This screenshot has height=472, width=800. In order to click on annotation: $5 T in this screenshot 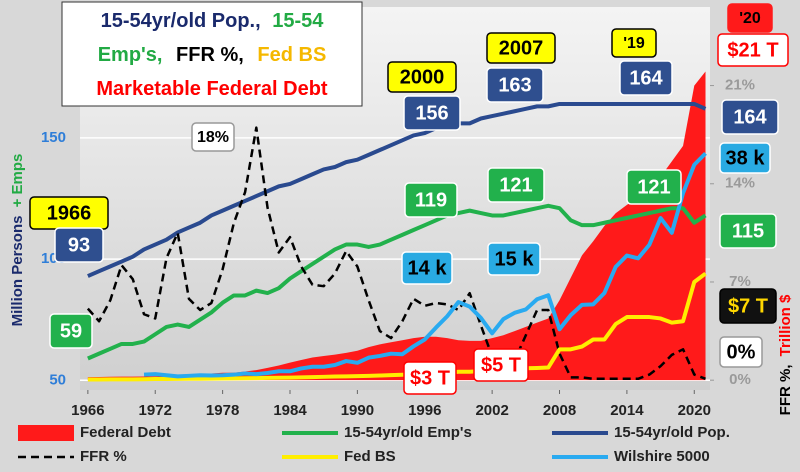, I will do `click(501, 365)`.